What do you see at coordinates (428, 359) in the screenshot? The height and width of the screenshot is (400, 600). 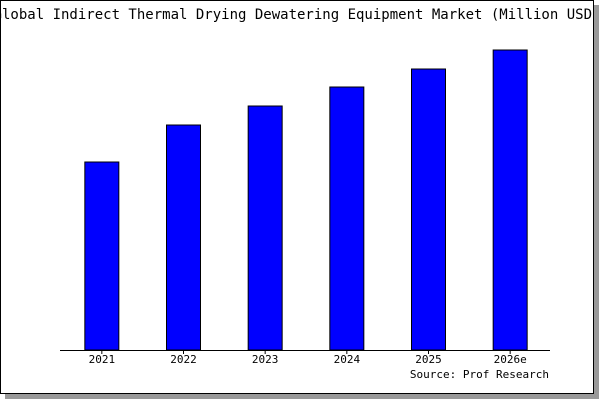 I see `x-tick-label: 2025` at bounding box center [428, 359].